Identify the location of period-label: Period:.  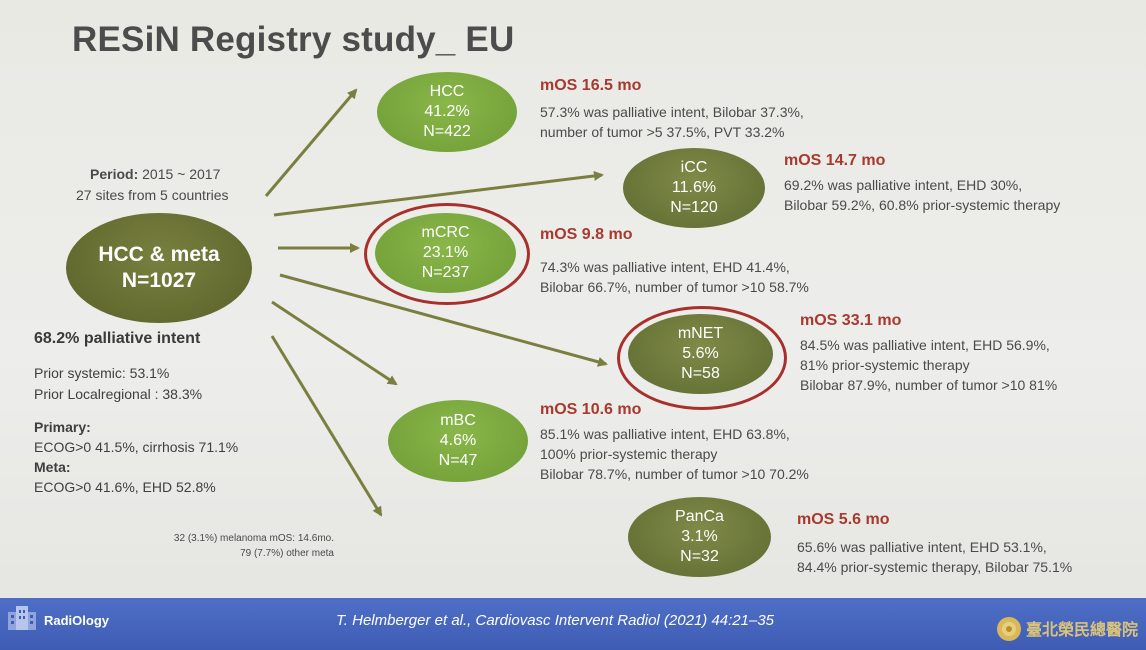
(114, 174).